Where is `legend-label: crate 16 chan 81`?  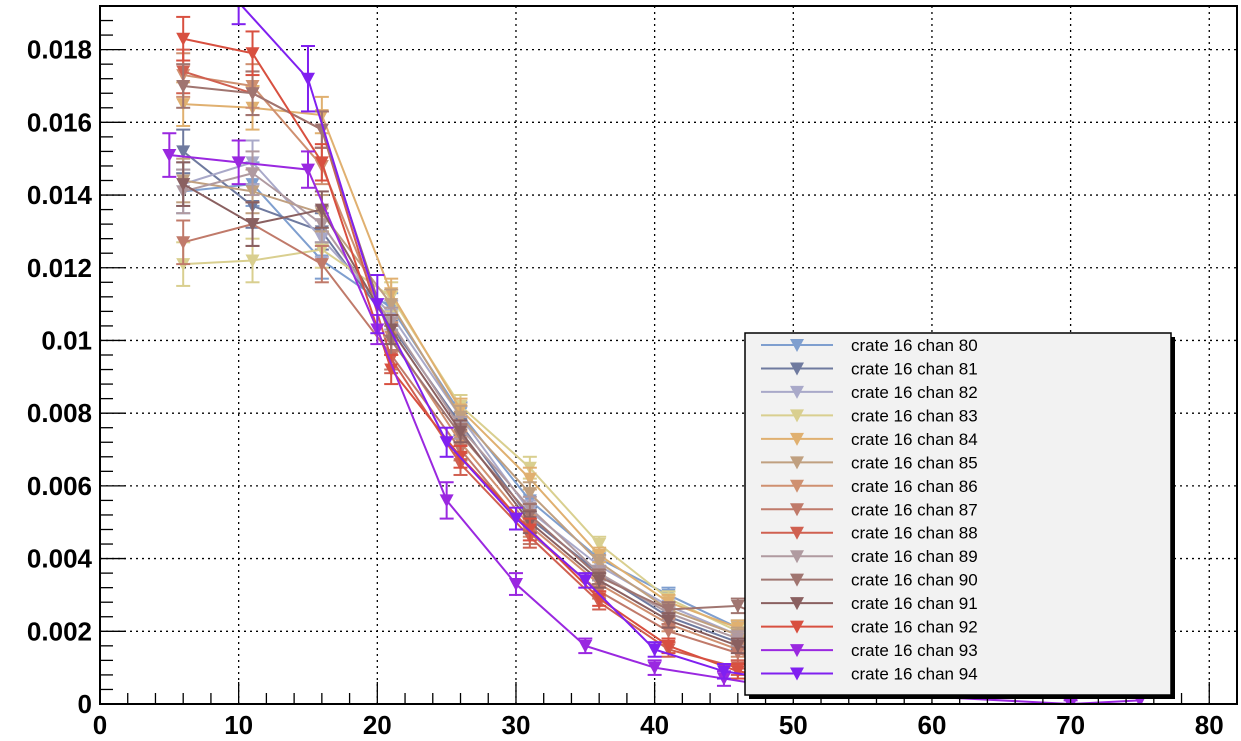
legend-label: crate 16 chan 81 is located at coordinates (914, 368).